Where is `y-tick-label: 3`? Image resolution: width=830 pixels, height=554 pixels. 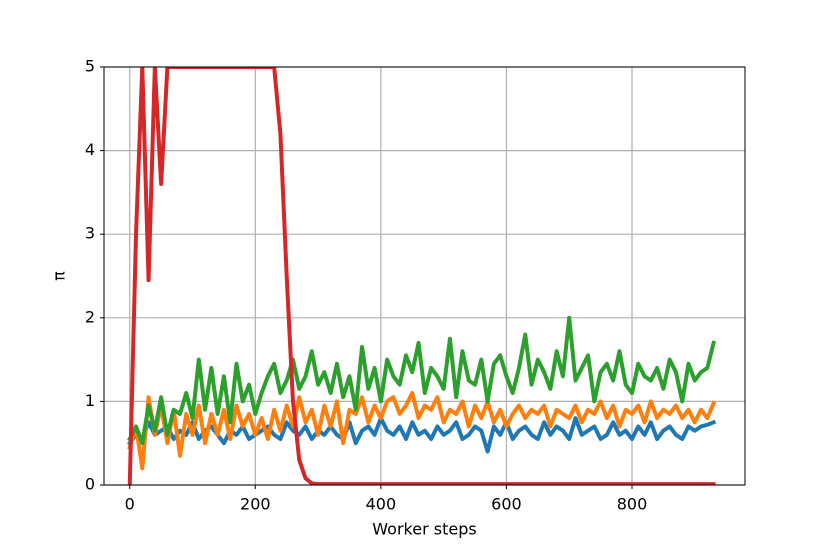
y-tick-label: 3 is located at coordinates (90, 233).